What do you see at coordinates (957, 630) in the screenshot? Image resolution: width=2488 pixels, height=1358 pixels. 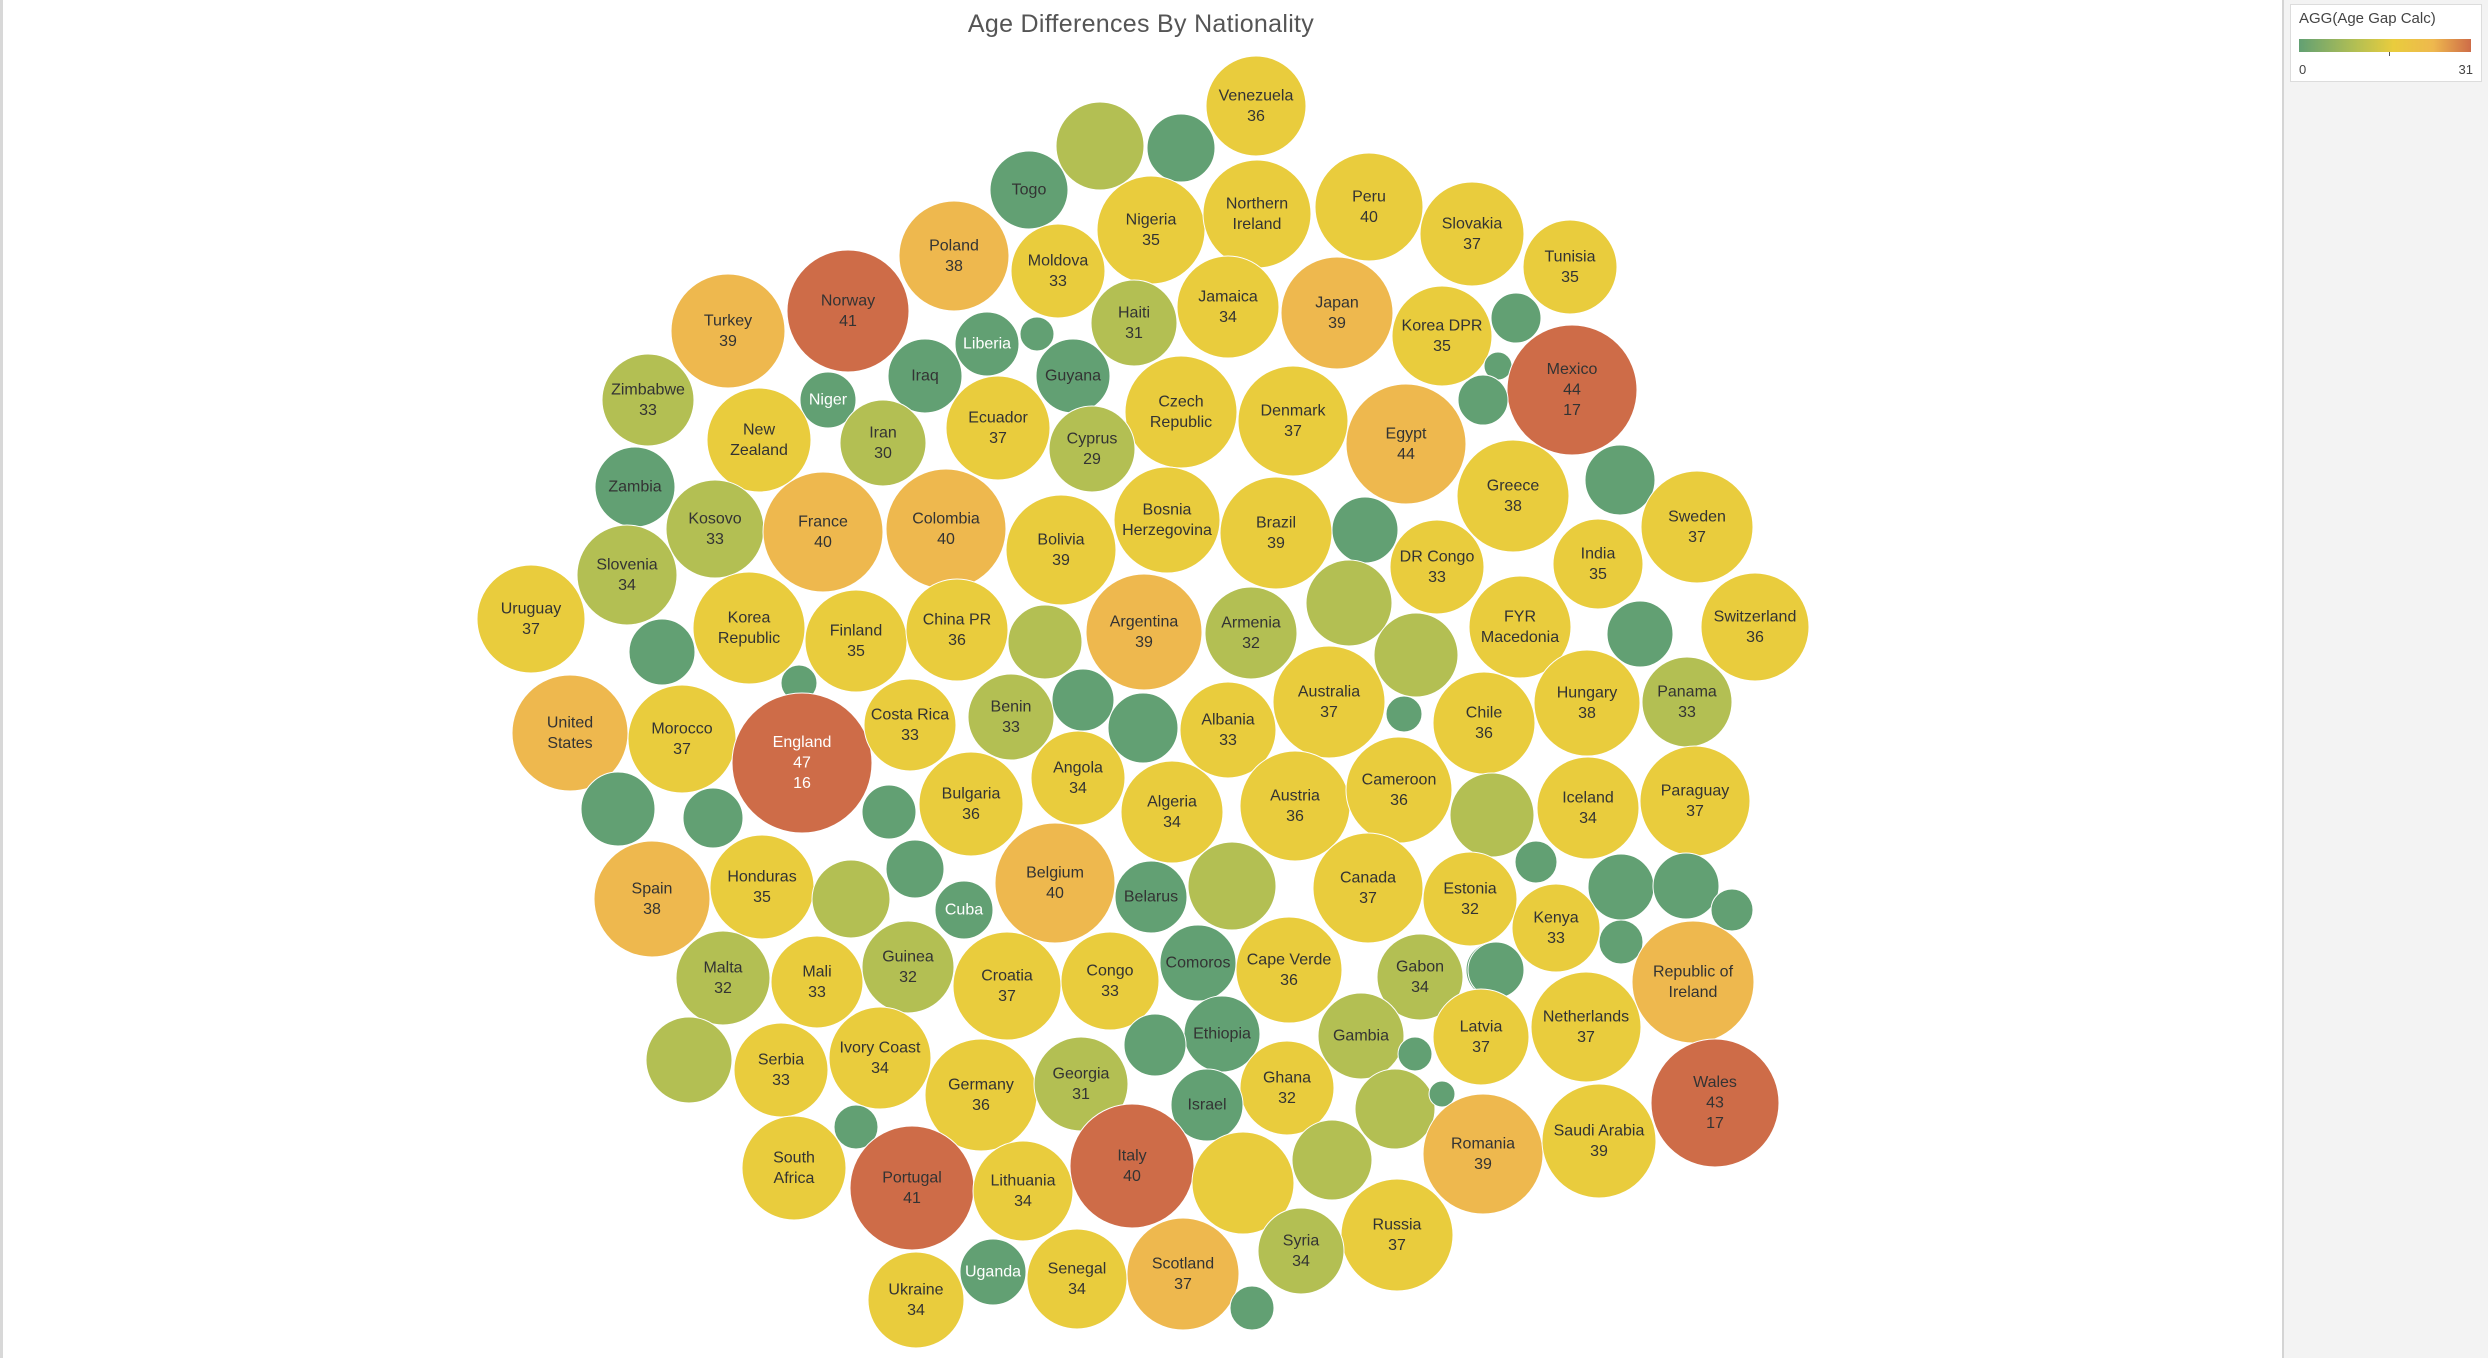 I see `bubble-china-pr: China PR 36` at bounding box center [957, 630].